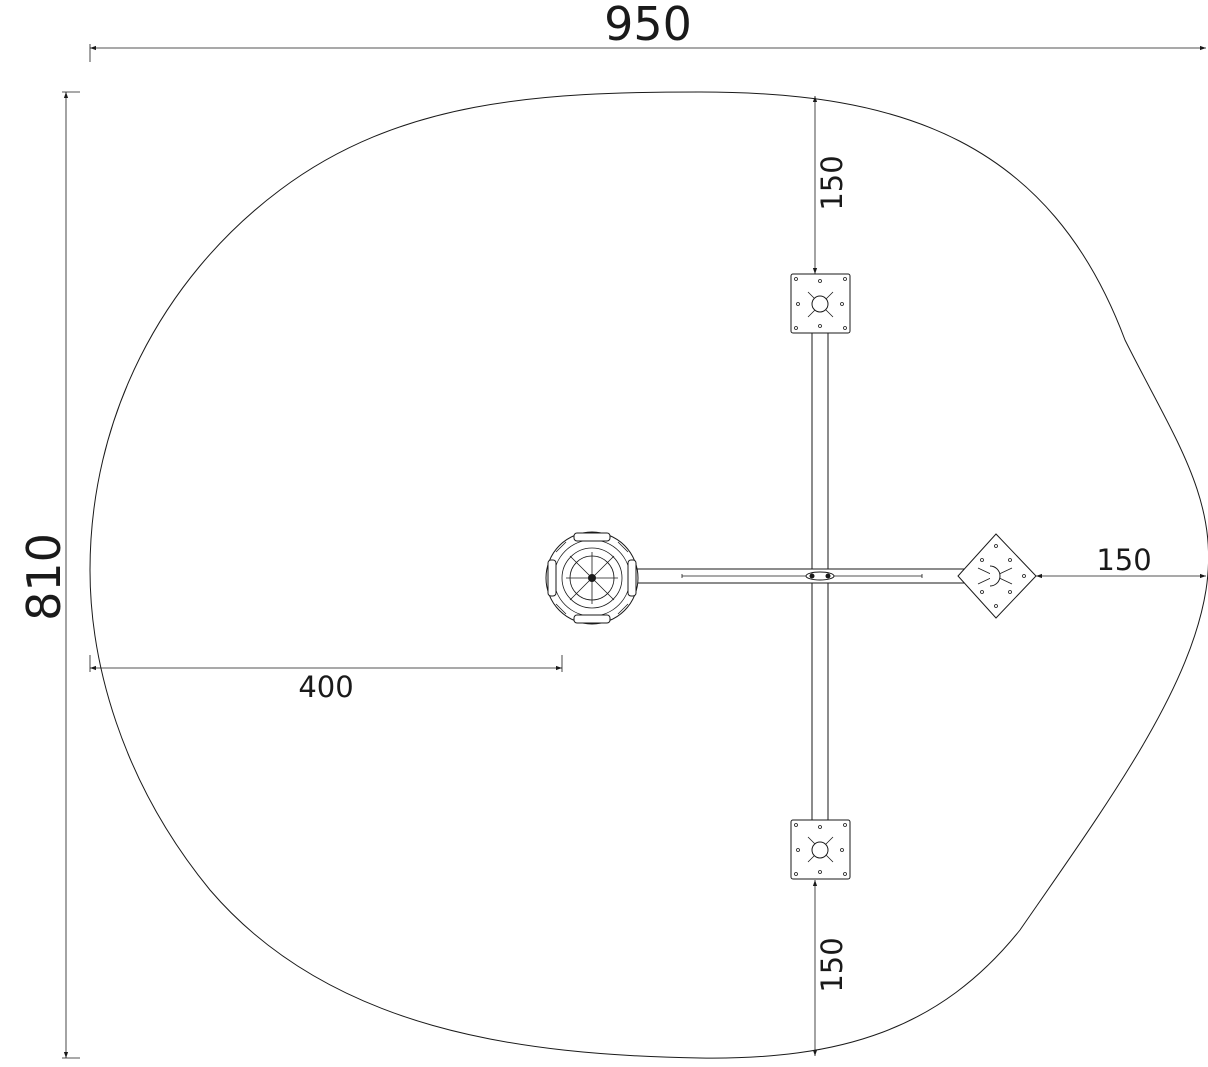 The width and height of the screenshot is (1208, 1067). I want to click on left-center-dimension: 400, so click(326, 679).